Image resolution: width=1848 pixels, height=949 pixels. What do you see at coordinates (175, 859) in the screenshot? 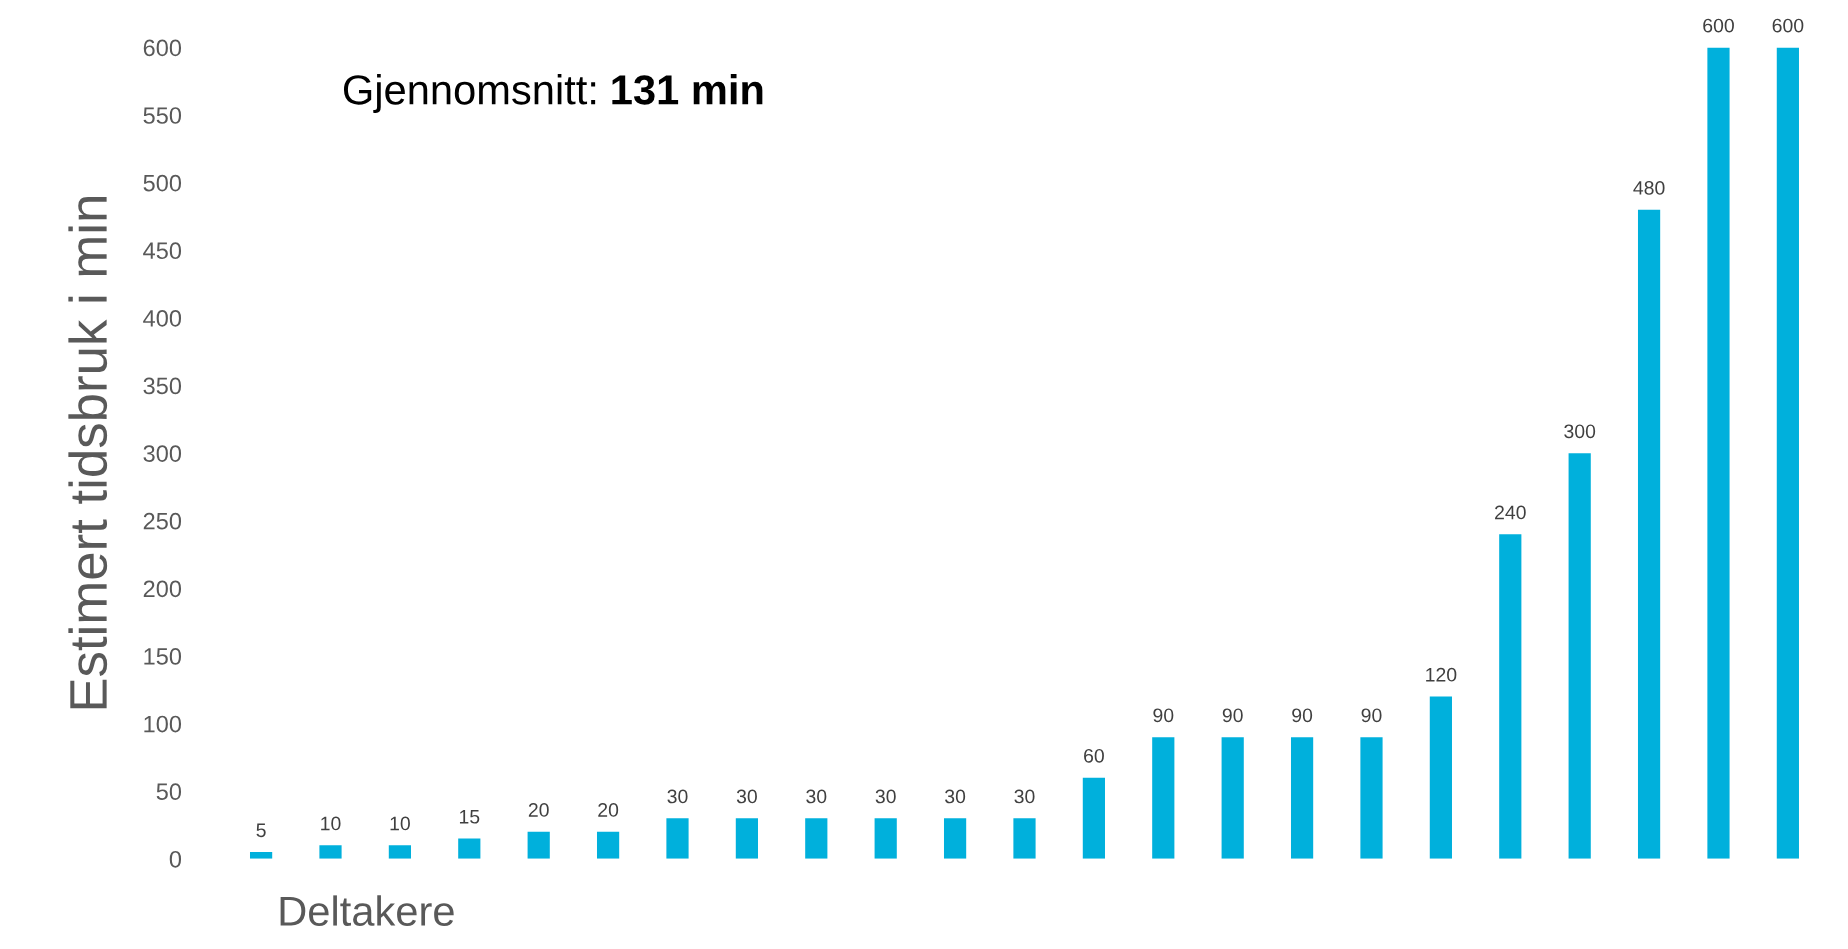
I see `y-tick-label: 0` at bounding box center [175, 859].